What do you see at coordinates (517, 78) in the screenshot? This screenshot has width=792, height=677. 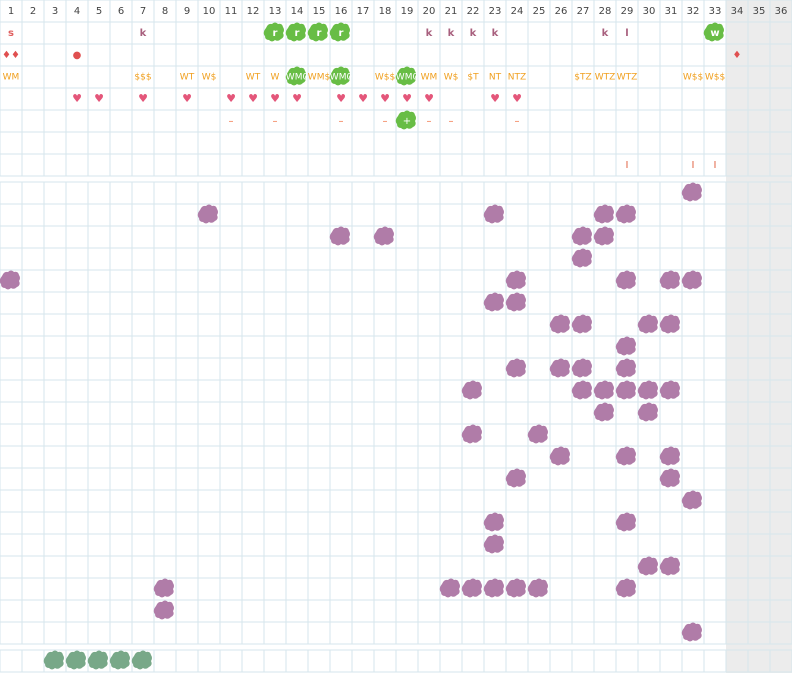 I see `cell-text: NTZ` at bounding box center [517, 78].